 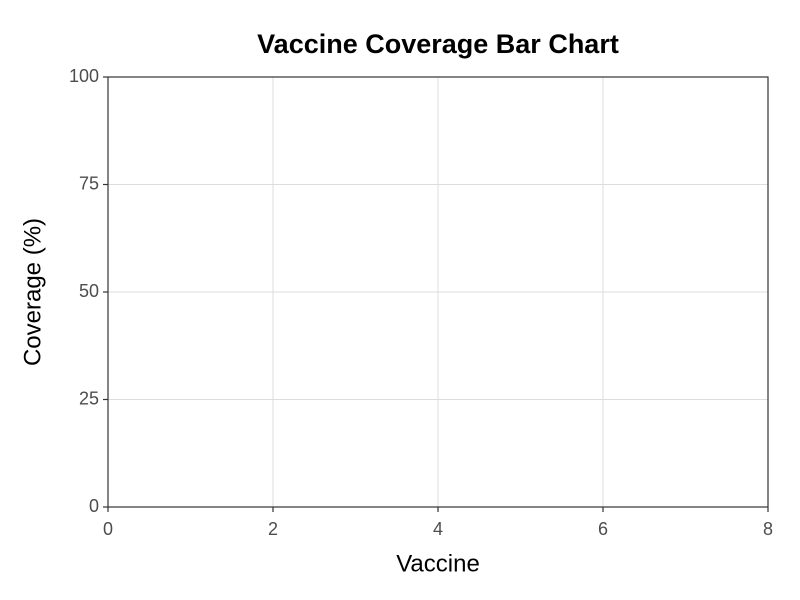 I want to click on y-axis-title: Coverage (%), so click(x=32, y=292).